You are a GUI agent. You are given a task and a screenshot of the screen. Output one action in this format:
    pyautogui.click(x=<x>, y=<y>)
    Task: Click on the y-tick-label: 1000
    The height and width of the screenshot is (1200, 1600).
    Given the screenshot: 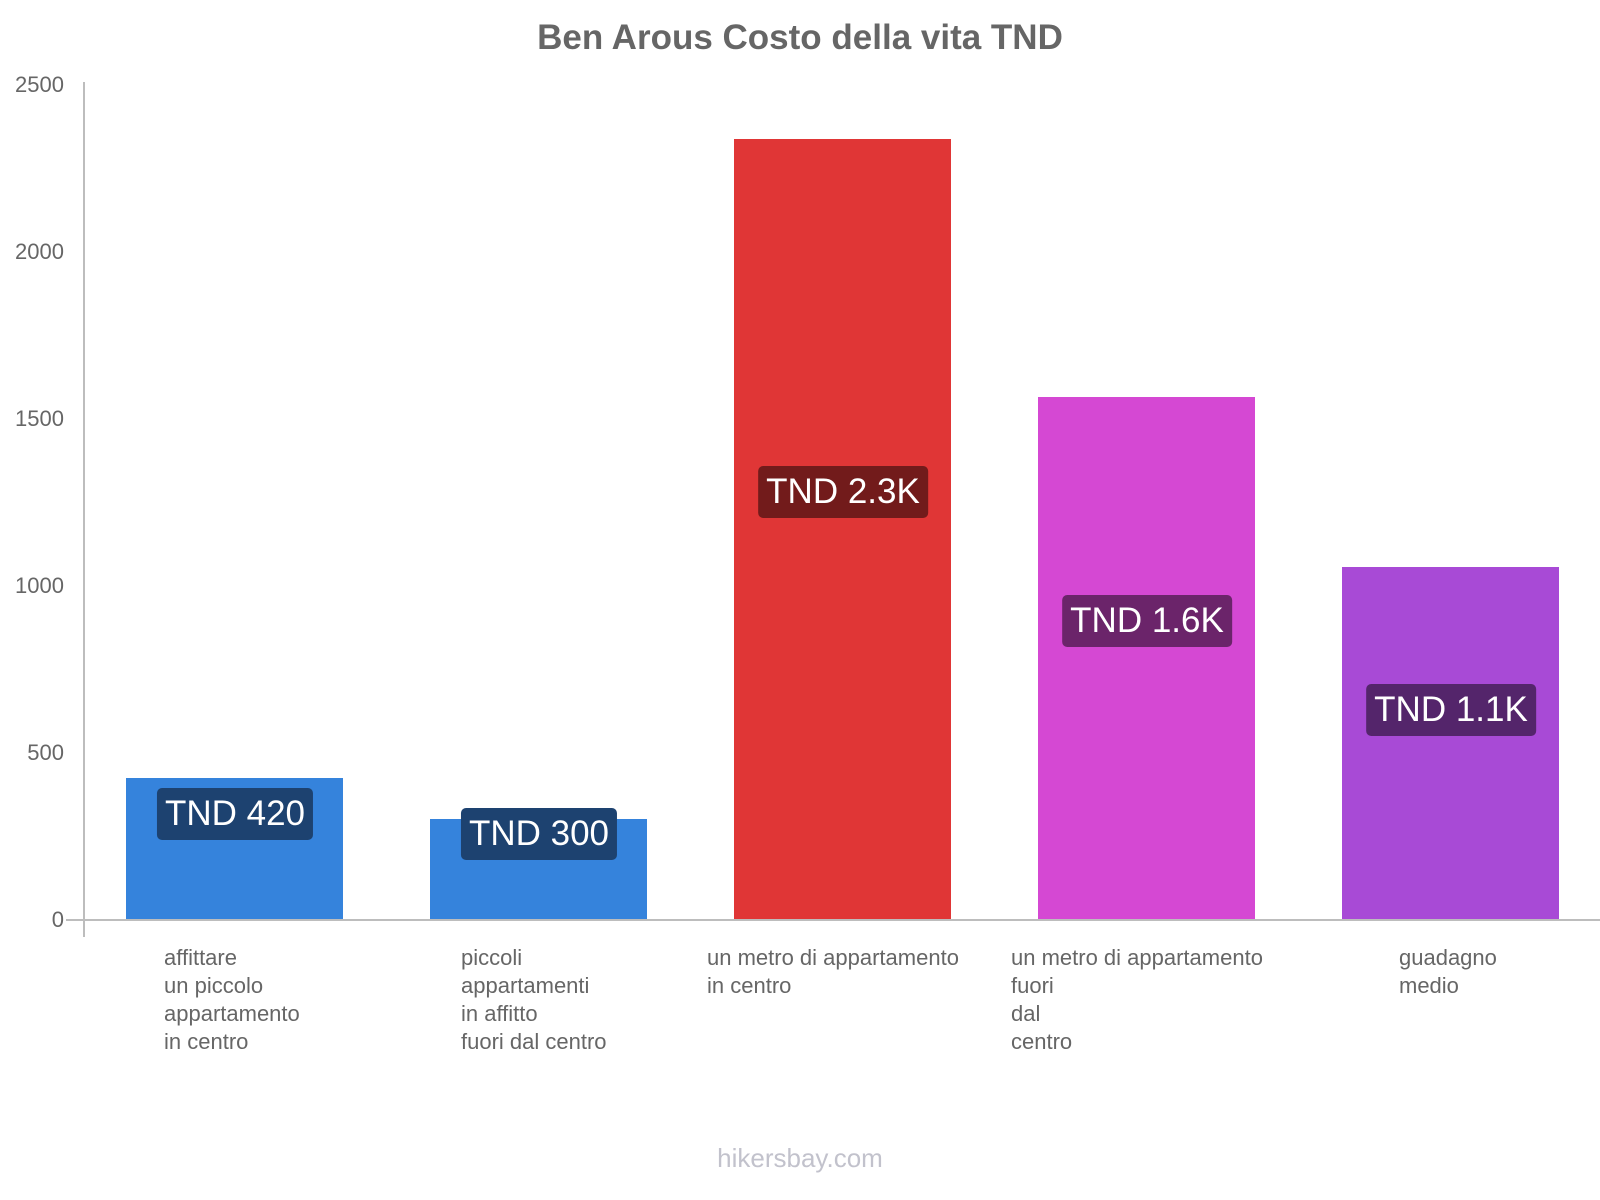 What is the action you would take?
    pyautogui.click(x=39, y=585)
    